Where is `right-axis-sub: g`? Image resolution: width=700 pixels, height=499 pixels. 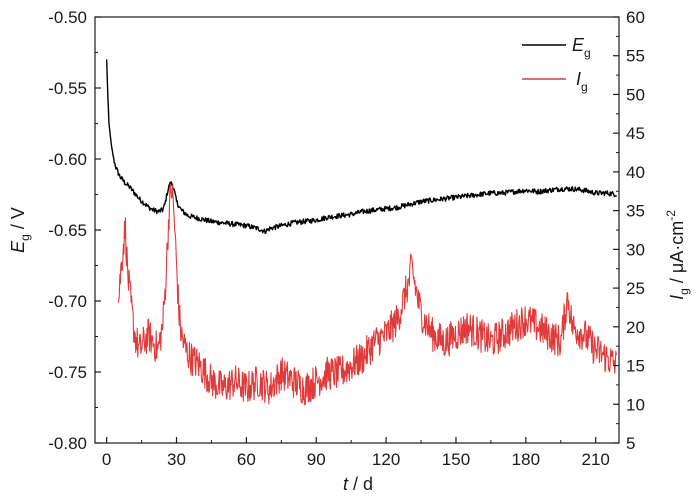 right-axis-sub: g is located at coordinates (684, 291).